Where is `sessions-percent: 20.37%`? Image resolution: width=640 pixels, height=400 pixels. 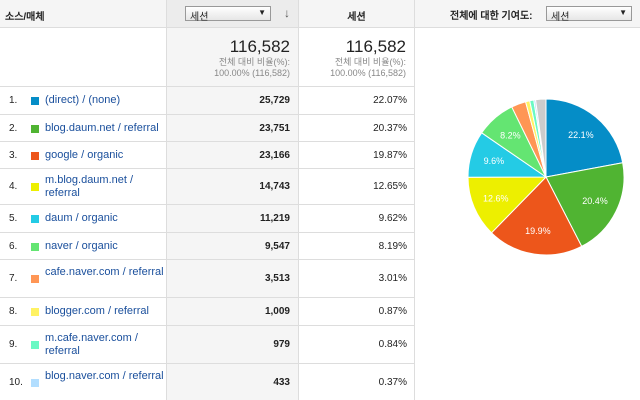
sessions-percent: 20.37% is located at coordinates (357, 128).